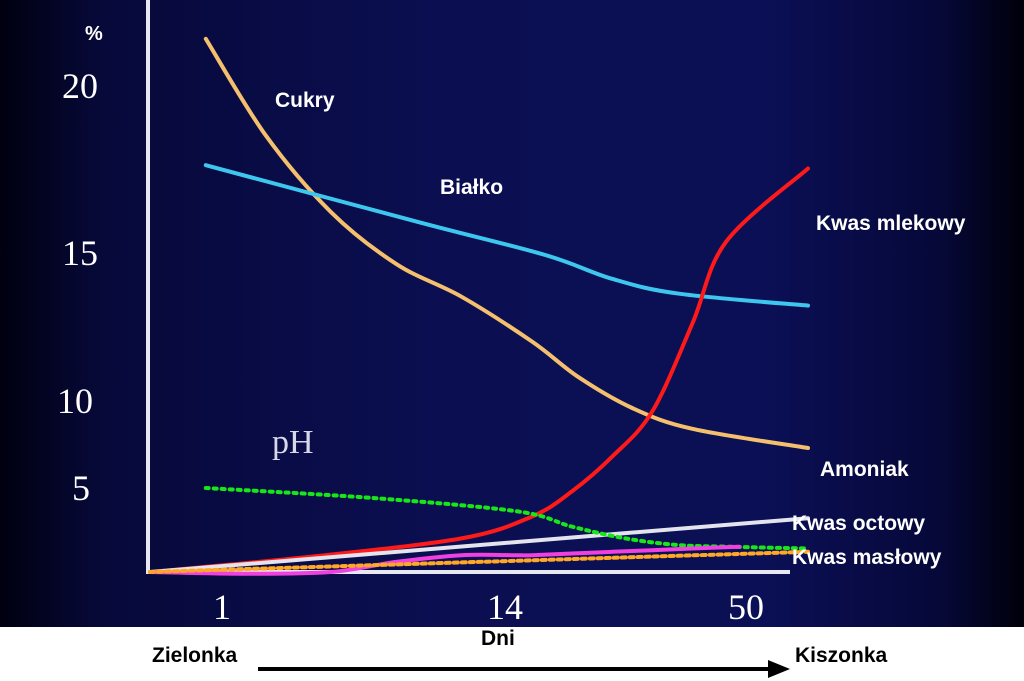  What do you see at coordinates (505, 607) in the screenshot?
I see `x-tick-label: 14` at bounding box center [505, 607].